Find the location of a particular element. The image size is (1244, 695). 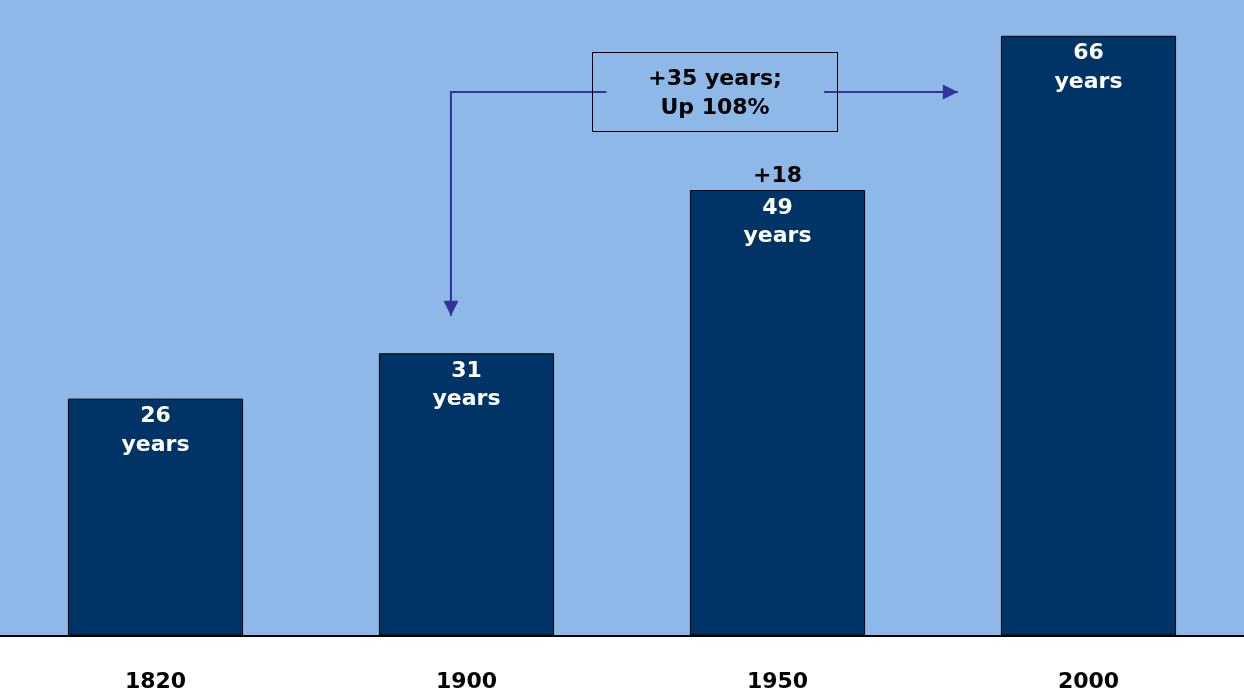

data-label: 66 years is located at coordinates (1088, 66).